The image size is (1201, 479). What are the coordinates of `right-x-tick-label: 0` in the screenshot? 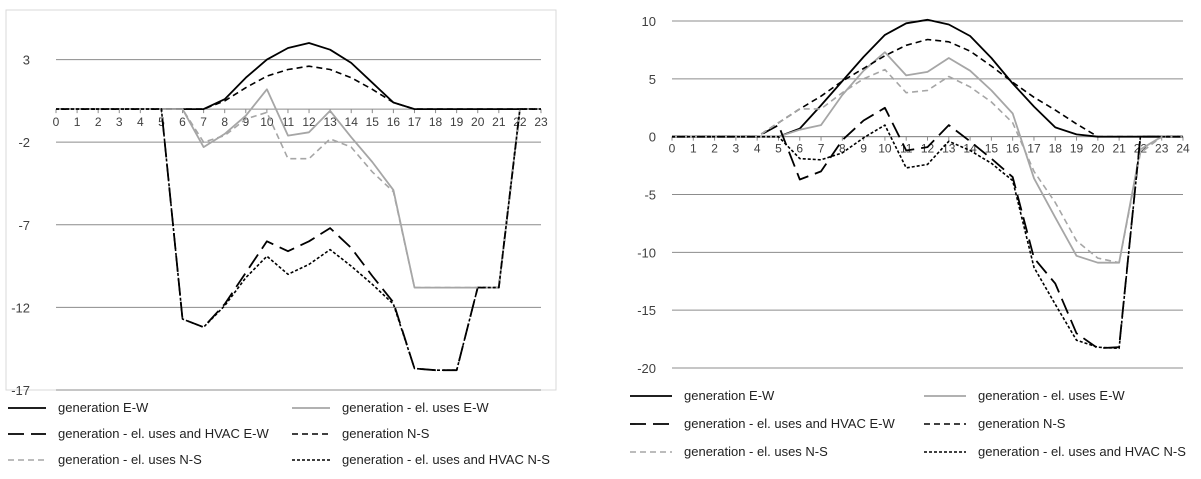 It's located at (672, 149).